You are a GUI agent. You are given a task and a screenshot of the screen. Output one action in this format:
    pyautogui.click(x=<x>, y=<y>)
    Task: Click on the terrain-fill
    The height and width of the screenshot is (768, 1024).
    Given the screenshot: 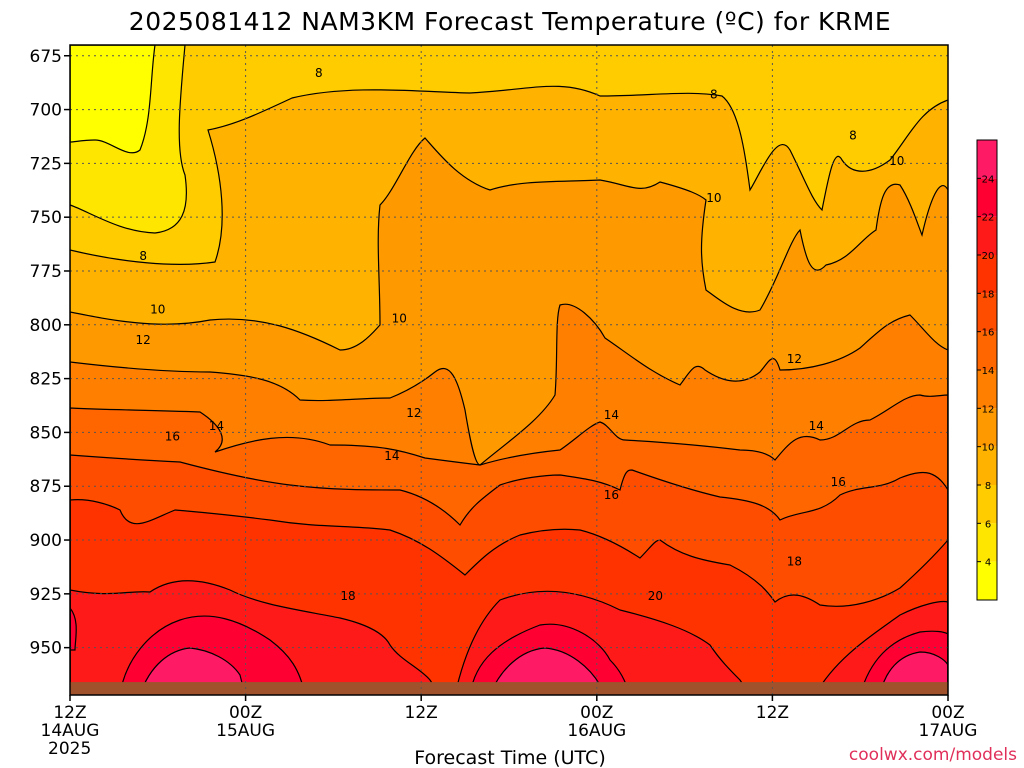 What is the action you would take?
    pyautogui.click(x=509, y=688)
    